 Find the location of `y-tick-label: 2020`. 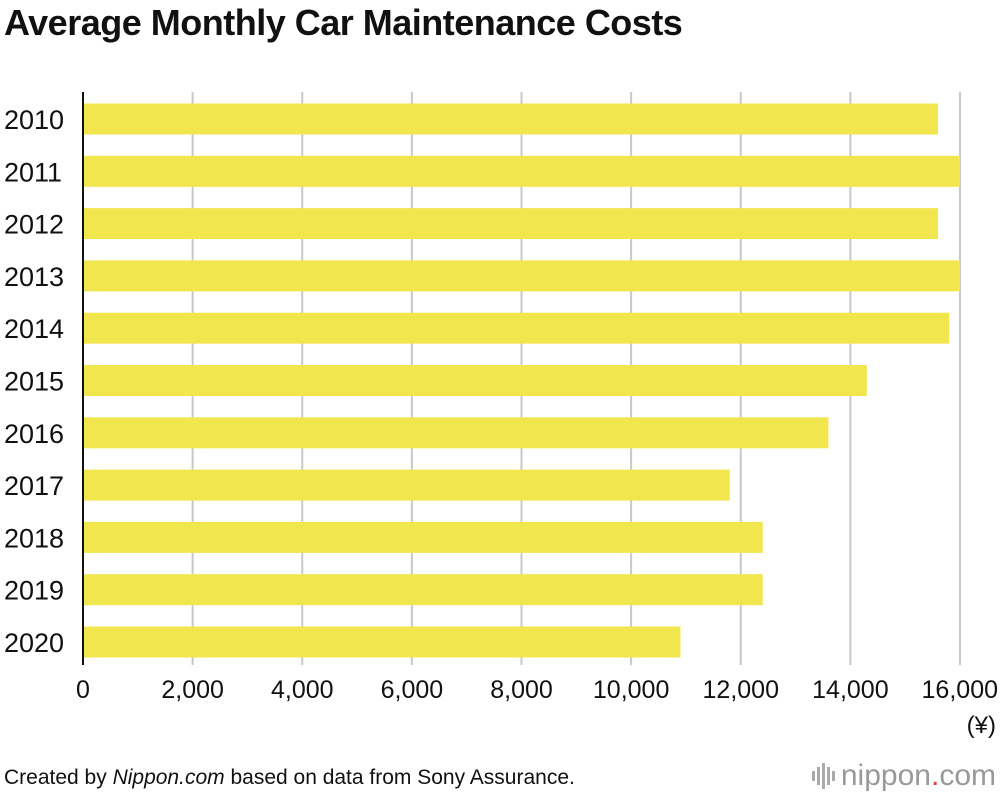

y-tick-label: 2020 is located at coordinates (34, 643).